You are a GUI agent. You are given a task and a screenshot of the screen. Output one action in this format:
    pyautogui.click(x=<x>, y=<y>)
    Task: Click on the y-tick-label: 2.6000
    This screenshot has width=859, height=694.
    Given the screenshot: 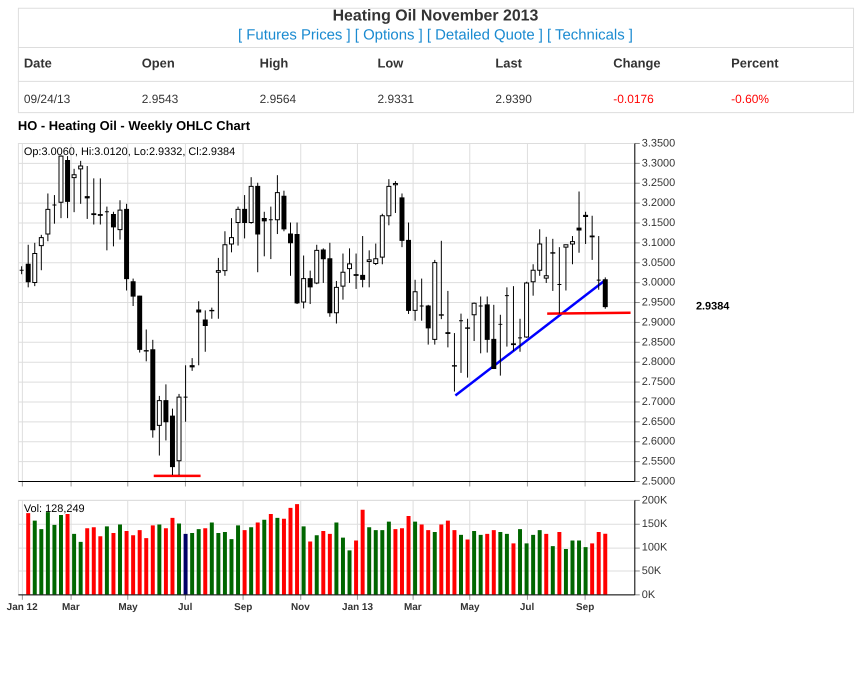 What is the action you would take?
    pyautogui.click(x=659, y=442)
    